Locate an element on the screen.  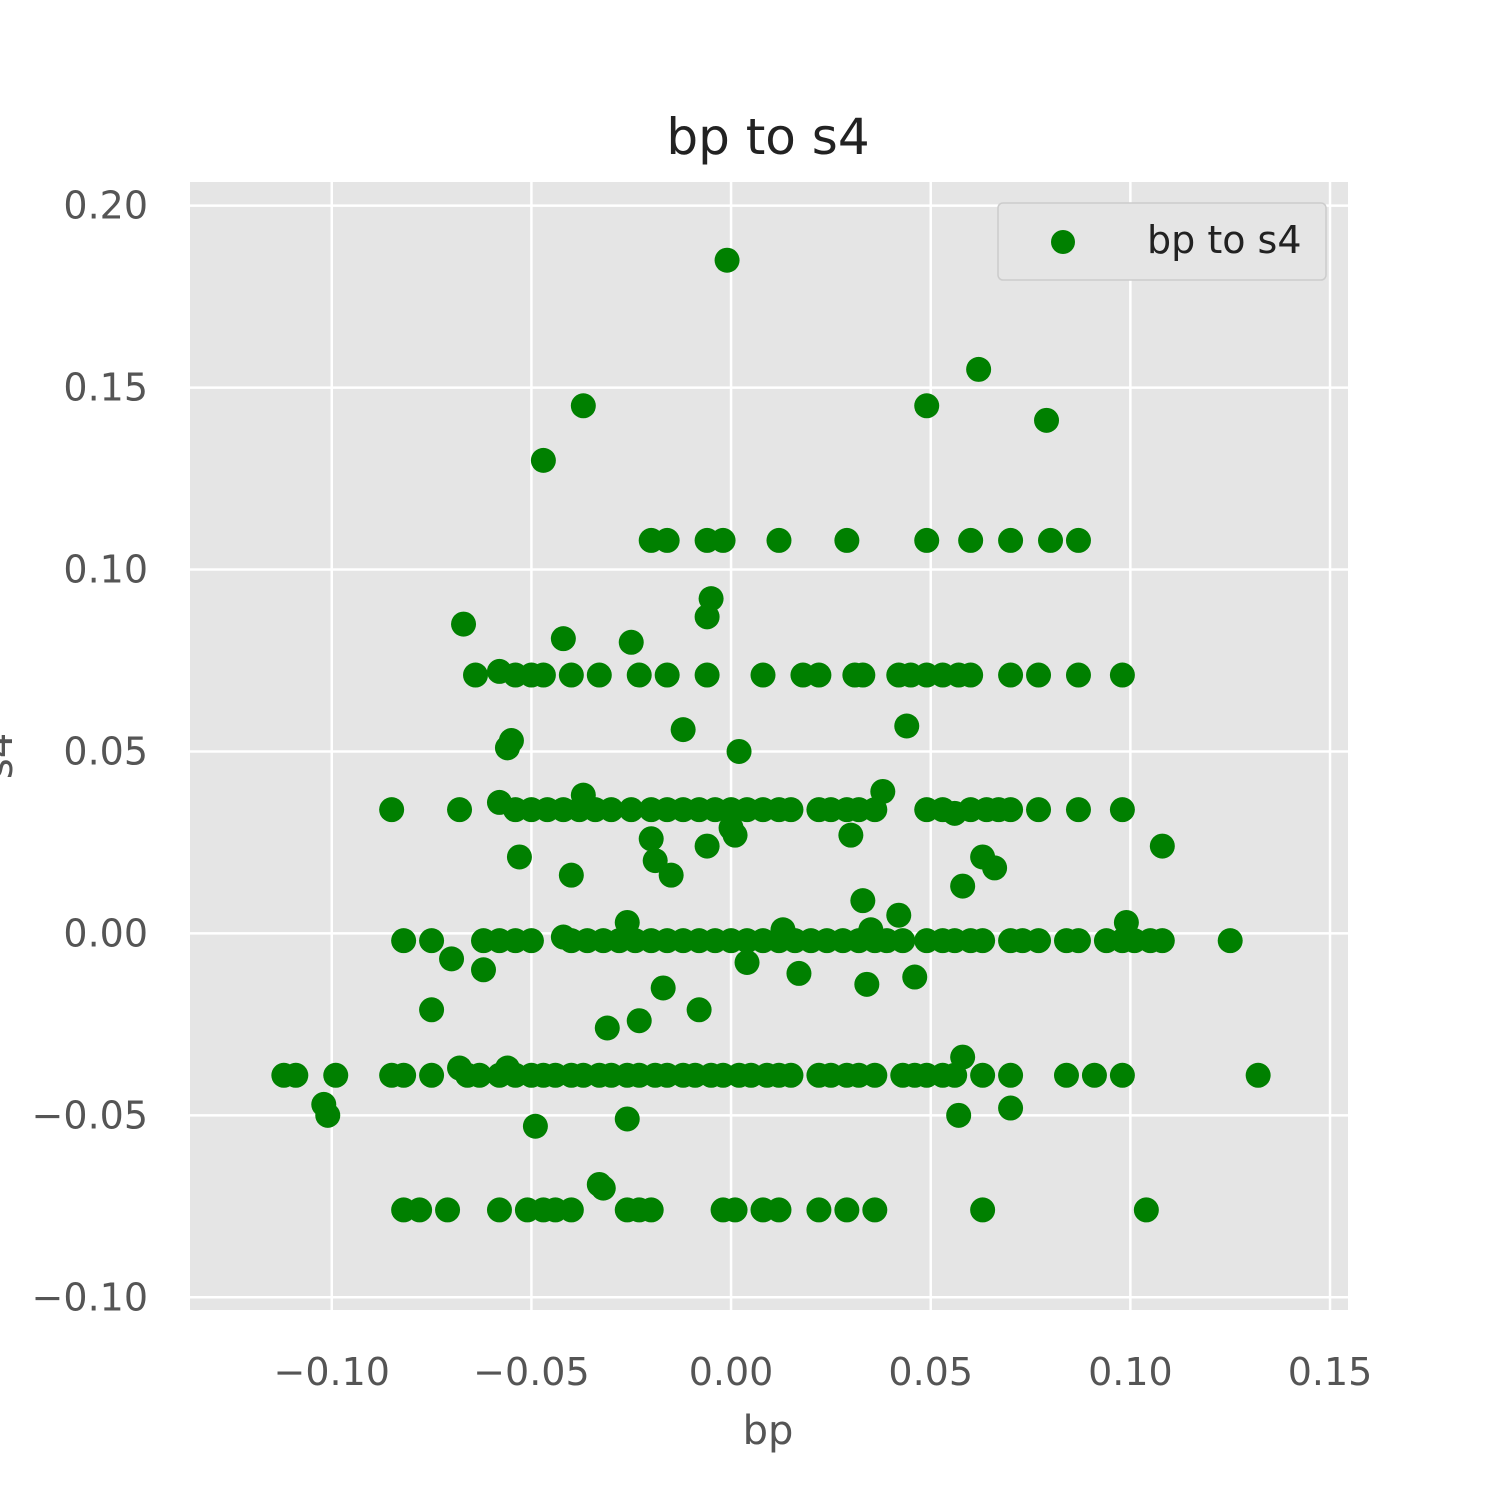
legend: bp to s4 is located at coordinates (1162, 241).